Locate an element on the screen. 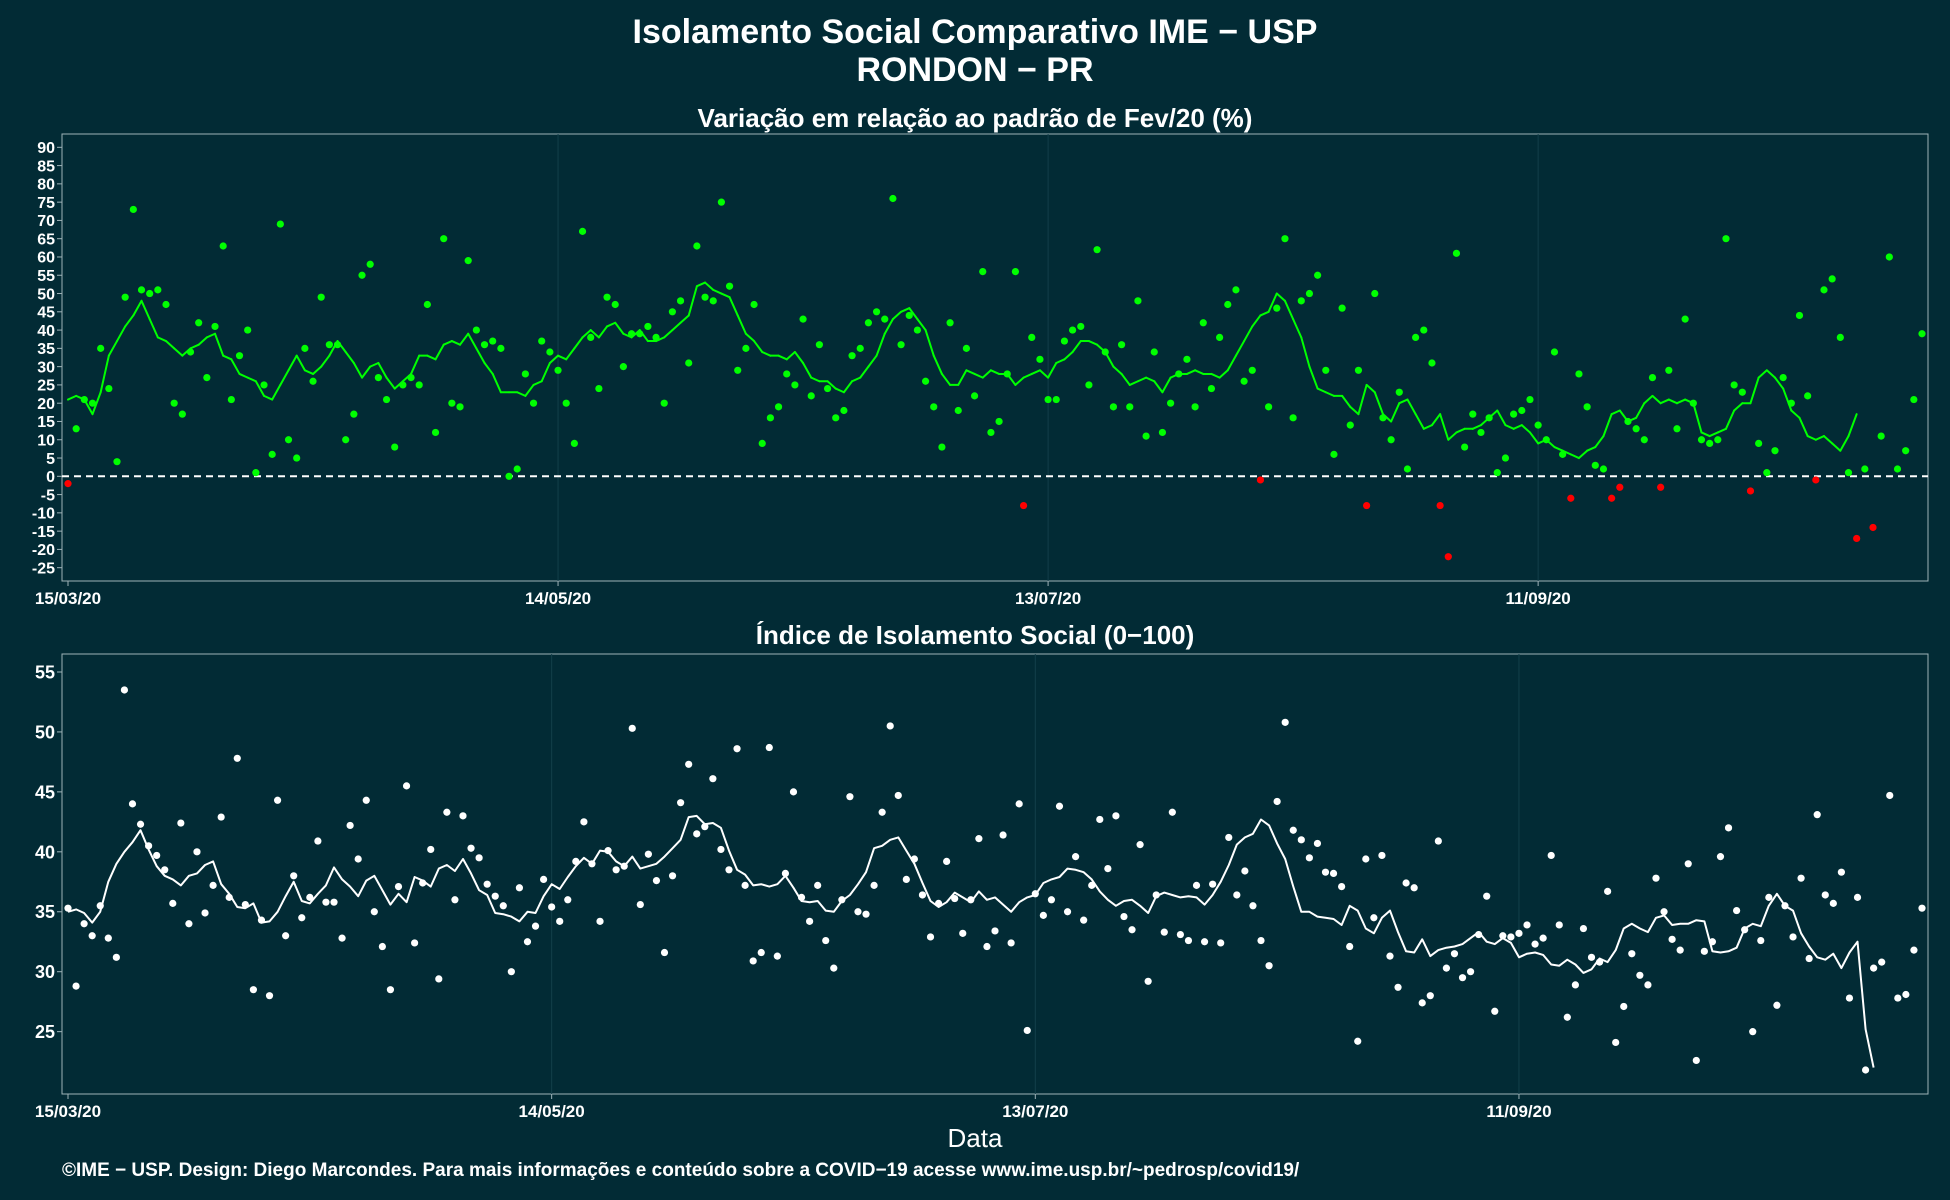  main-title-line1: Isolamento Social Comparativo IME − USP is located at coordinates (975, 32).